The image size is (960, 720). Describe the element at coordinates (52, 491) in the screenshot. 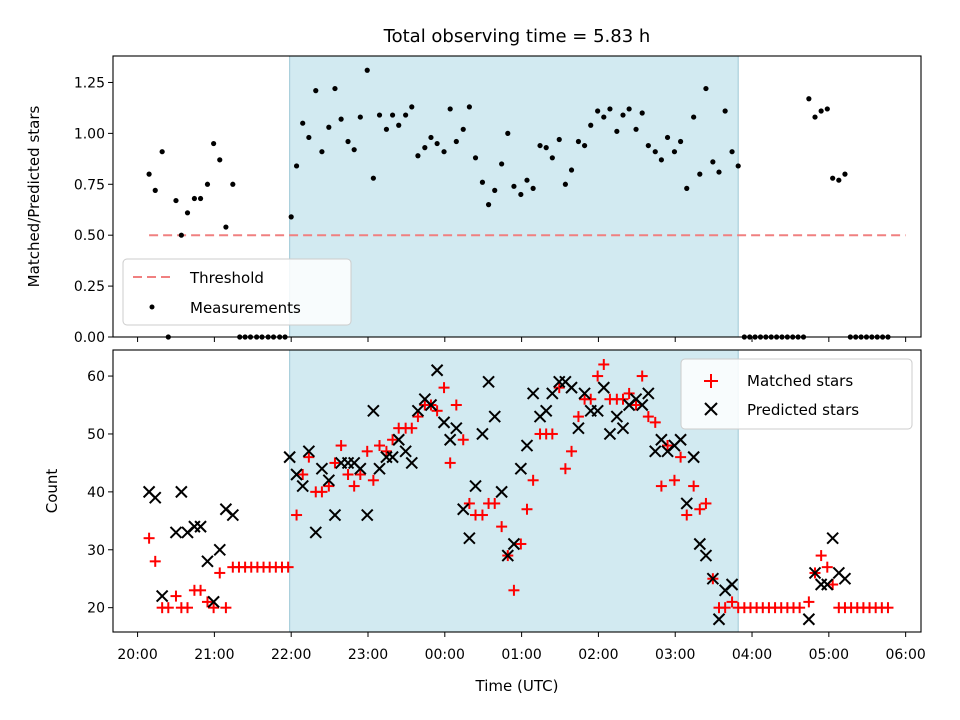

I see `bottom-y-axis-label: Count` at that location.